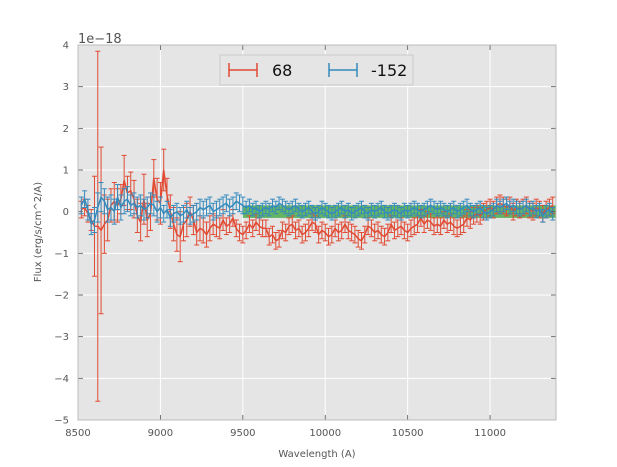 The width and height of the screenshot is (617, 467). What do you see at coordinates (77, 433) in the screenshot?
I see `x-tick-label: 8500` at bounding box center [77, 433].